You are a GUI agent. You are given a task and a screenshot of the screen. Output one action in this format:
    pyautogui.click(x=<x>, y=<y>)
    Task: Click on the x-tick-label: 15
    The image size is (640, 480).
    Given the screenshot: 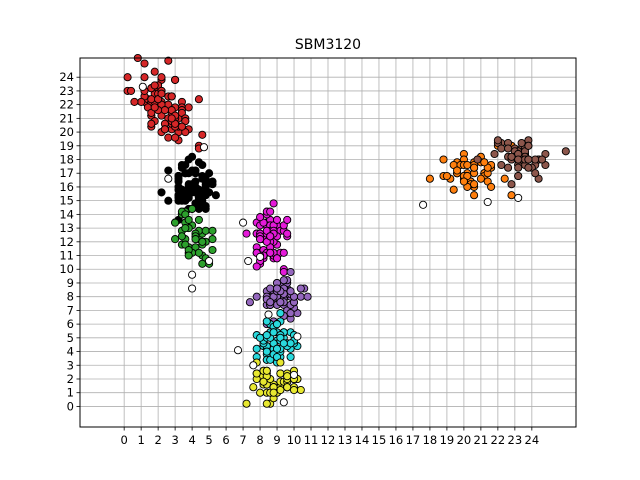 What is the action you would take?
    pyautogui.click(x=379, y=440)
    